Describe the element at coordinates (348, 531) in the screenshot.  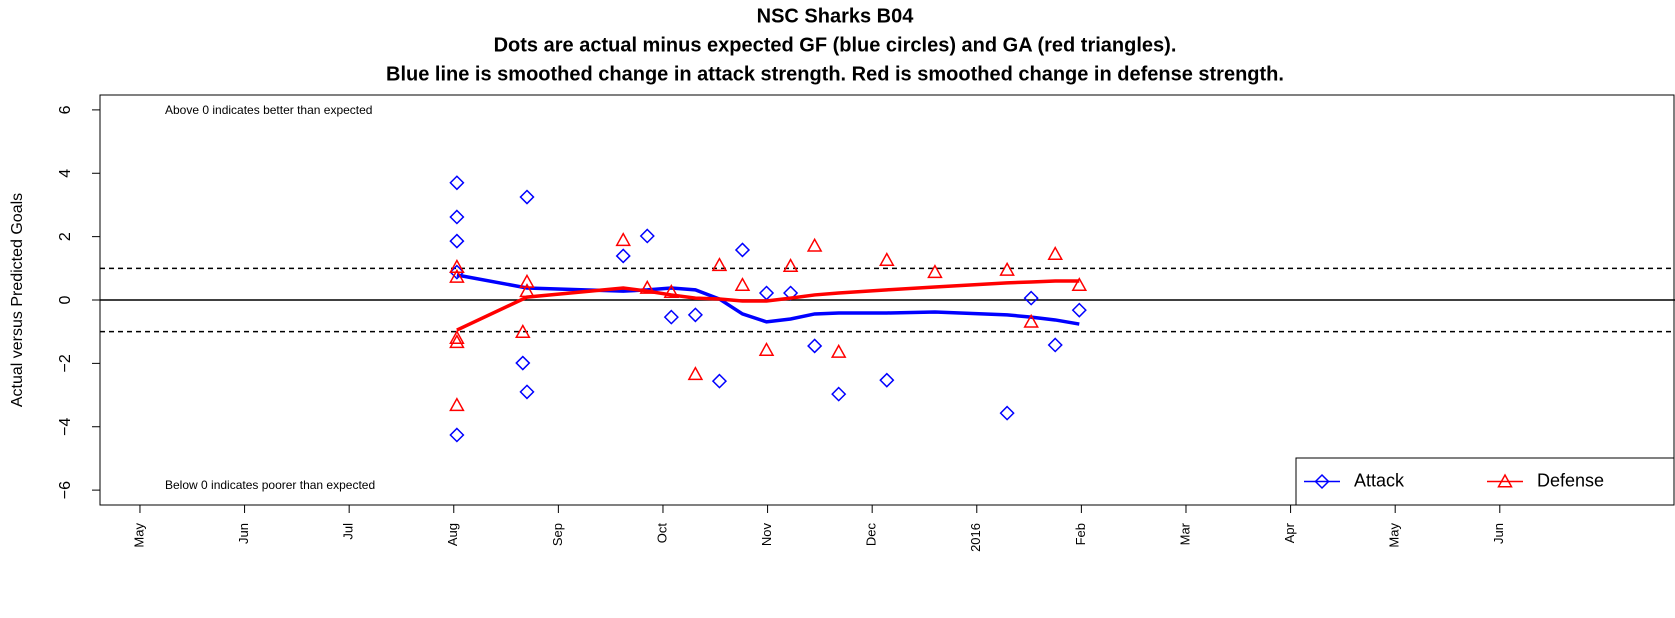
I see `x-tick-label: Jul` at that location.